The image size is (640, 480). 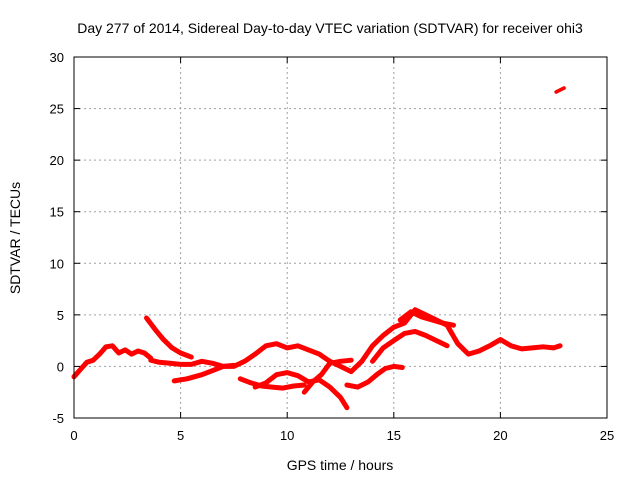 What do you see at coordinates (60, 366) in the screenshot?
I see `y-tick-label: 0` at bounding box center [60, 366].